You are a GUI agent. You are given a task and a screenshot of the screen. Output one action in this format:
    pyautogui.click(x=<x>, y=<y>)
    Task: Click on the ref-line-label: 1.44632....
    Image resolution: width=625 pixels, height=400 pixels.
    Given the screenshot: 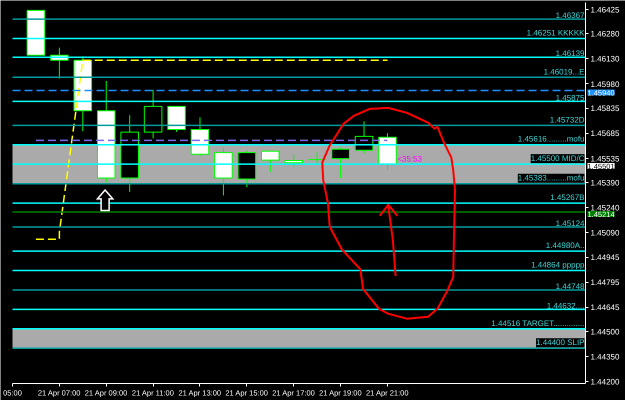 What is the action you would take?
    pyautogui.click(x=565, y=305)
    